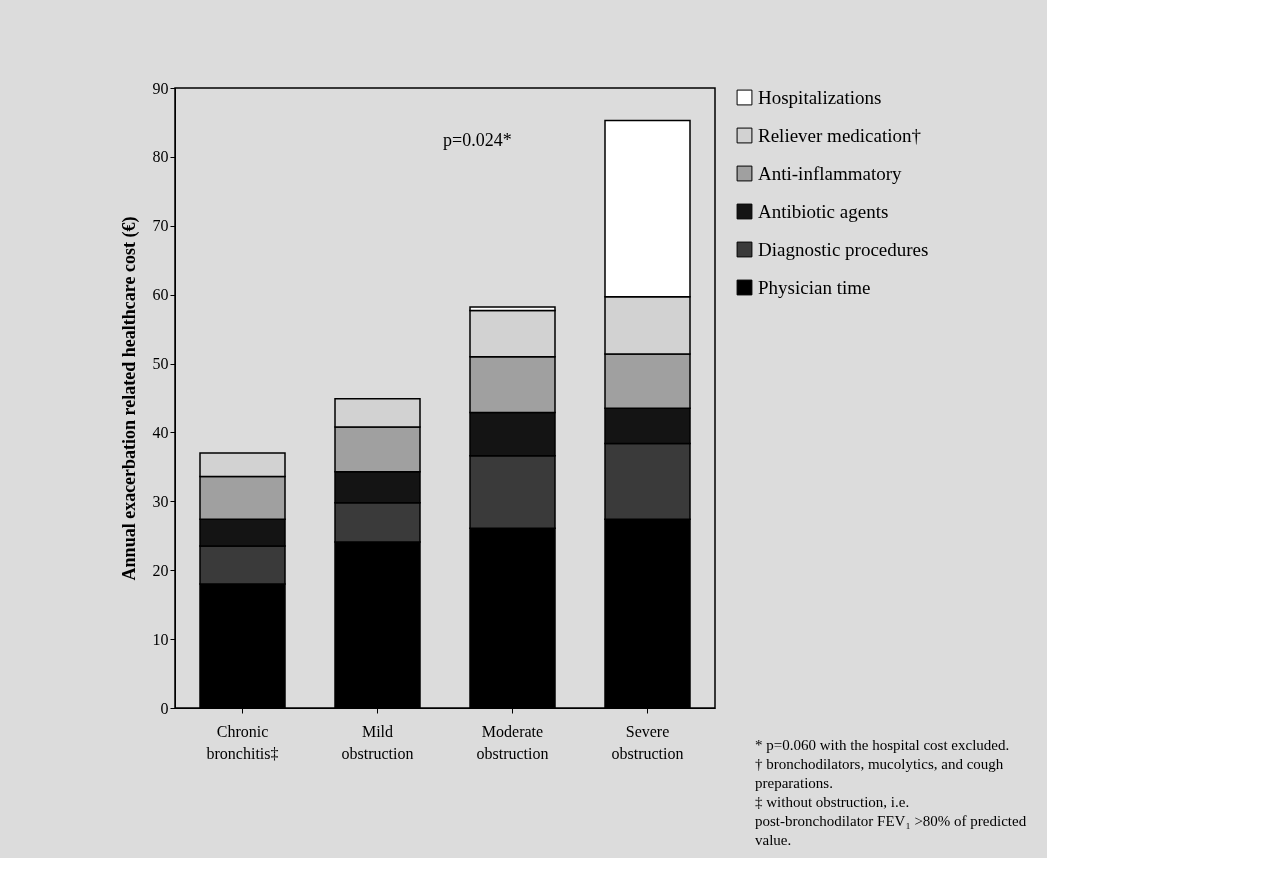  I want to click on x-tick-label: Chronic bronchitis‡, so click(242, 742).